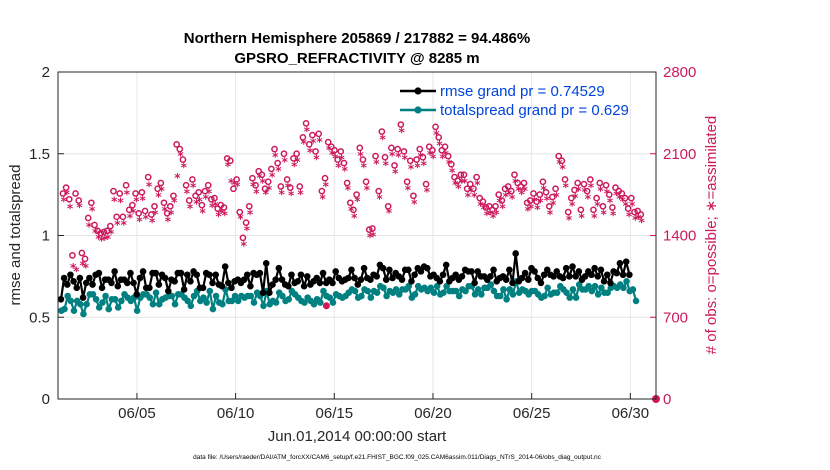  What do you see at coordinates (433, 413) in the screenshot?
I see `x-tick-label: 06/20` at bounding box center [433, 413].